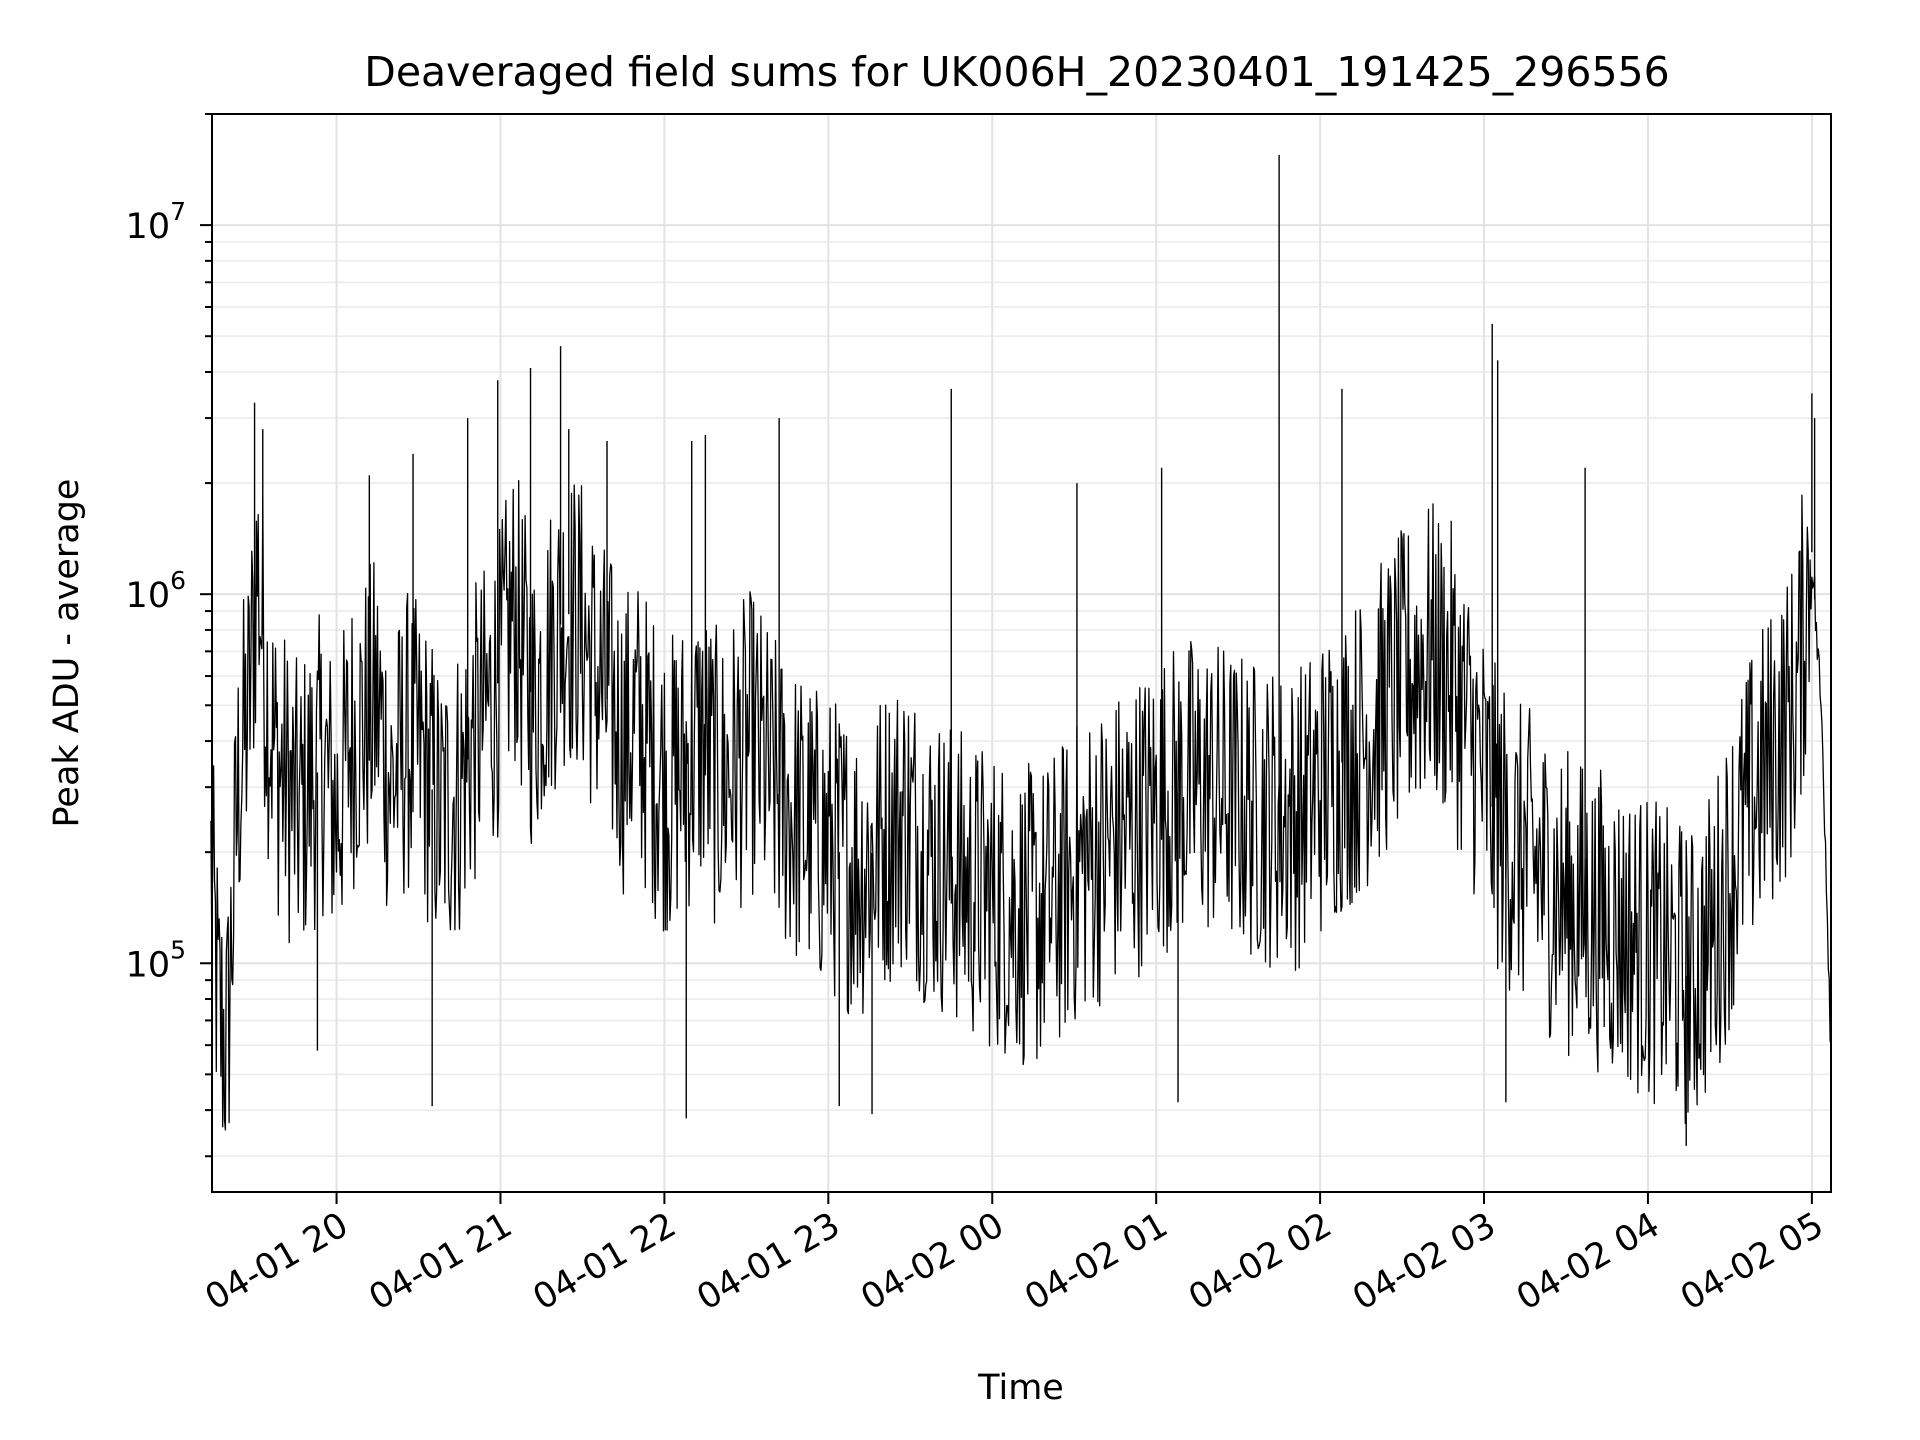 This screenshot has height=1440, width=1920. Describe the element at coordinates (178, 211) in the screenshot. I see `y-tick-exponent: 7` at that location.